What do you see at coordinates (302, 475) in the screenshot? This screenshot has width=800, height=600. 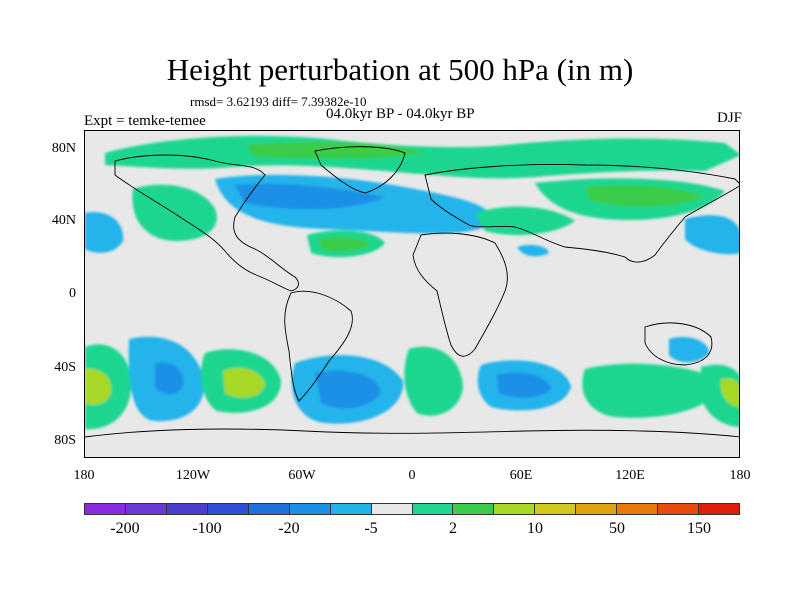 I see `lon-tick-60w: 60W` at bounding box center [302, 475].